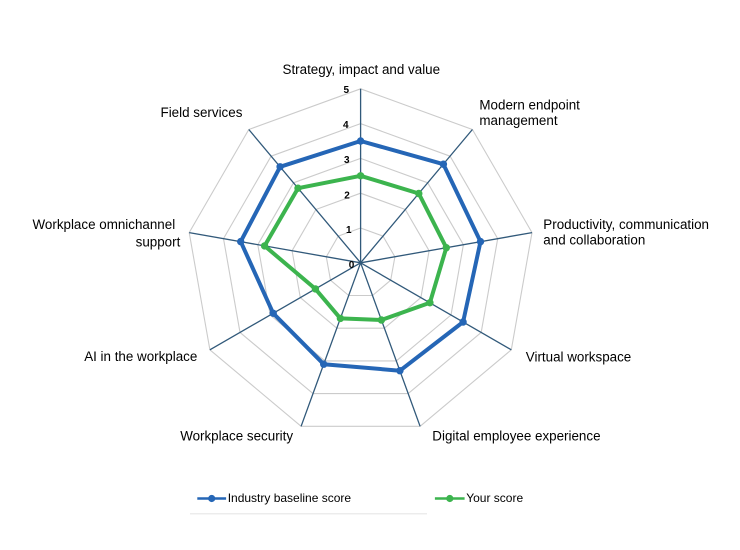 This screenshot has width=740, height=550. Describe the element at coordinates (158, 241) in the screenshot. I see `svg-text: support` at that location.